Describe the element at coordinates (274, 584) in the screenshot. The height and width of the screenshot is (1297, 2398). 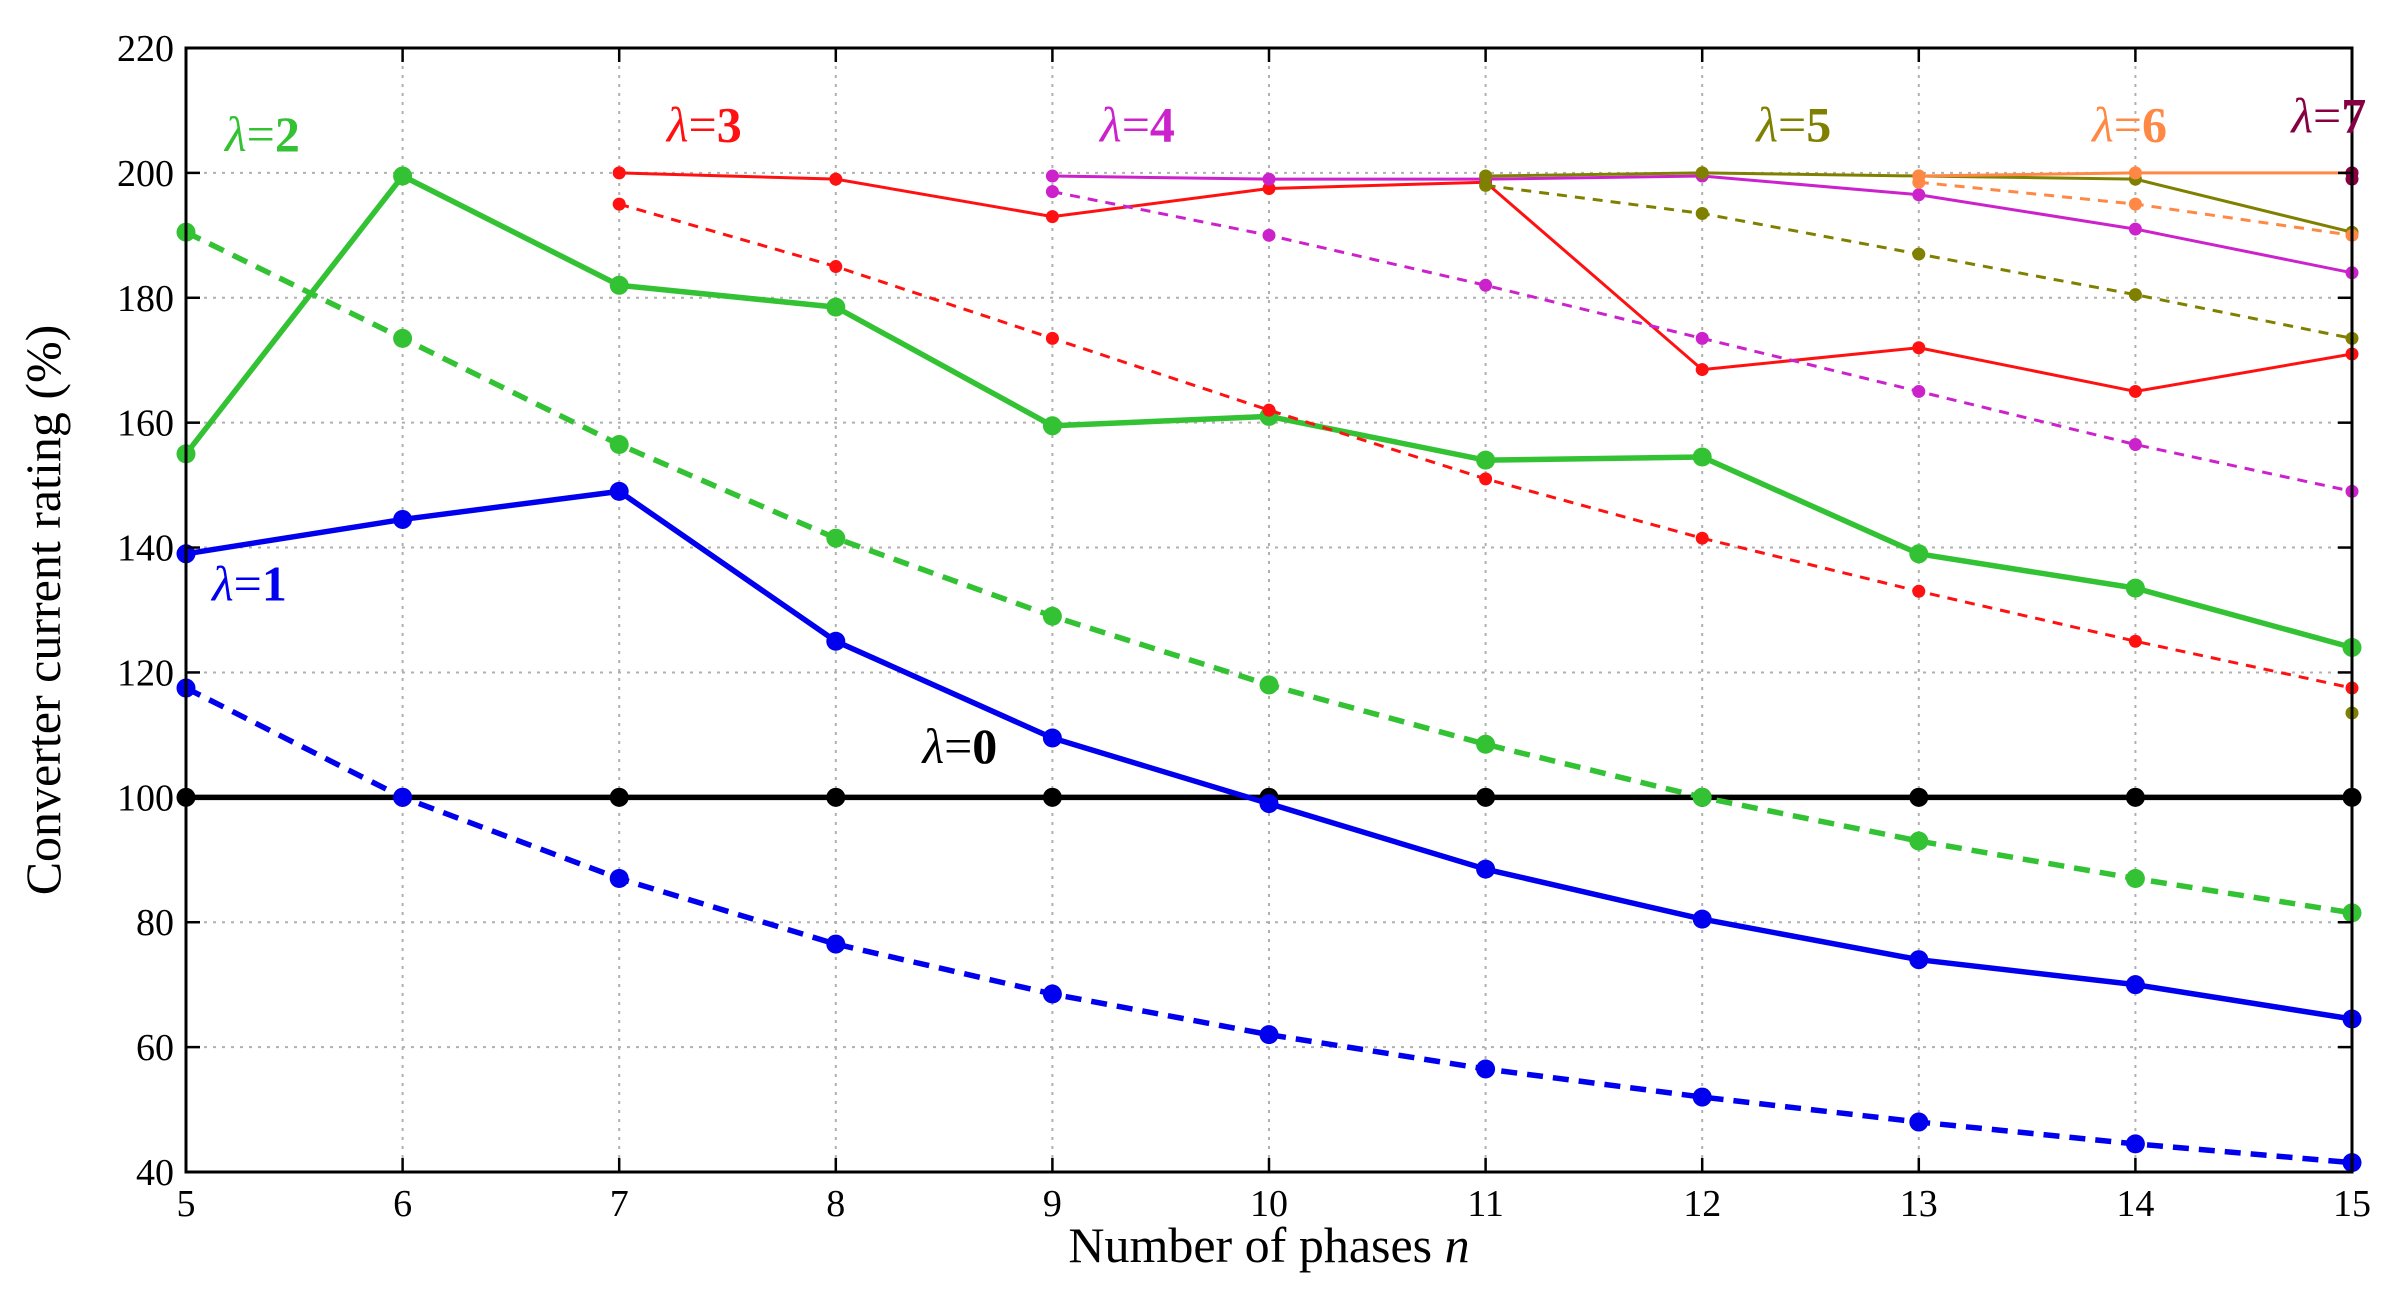
I see `lambda-value: 1` at that location.